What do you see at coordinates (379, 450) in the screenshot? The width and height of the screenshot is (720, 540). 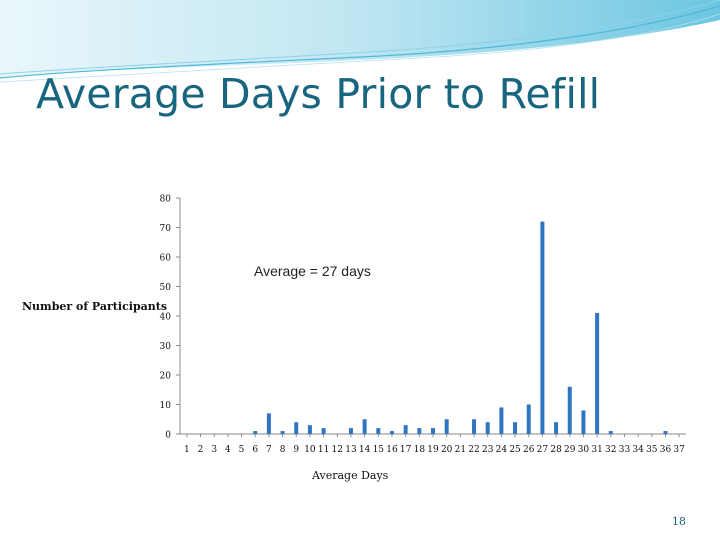 I see `x-tick-label: 15` at bounding box center [379, 450].